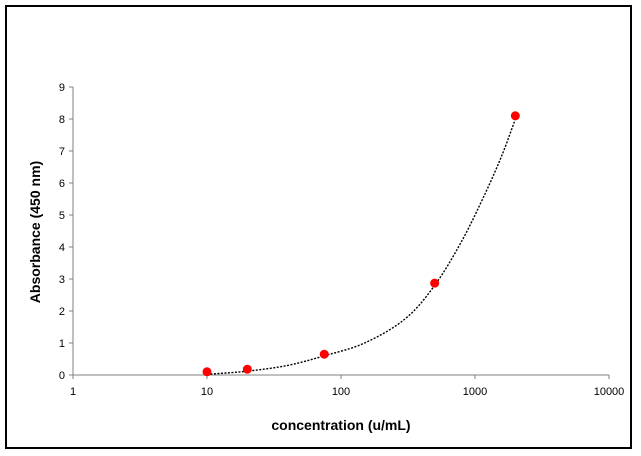 This screenshot has width=641, height=456. I want to click on y-axis-title: Absorbance (450 nm), so click(35, 232).